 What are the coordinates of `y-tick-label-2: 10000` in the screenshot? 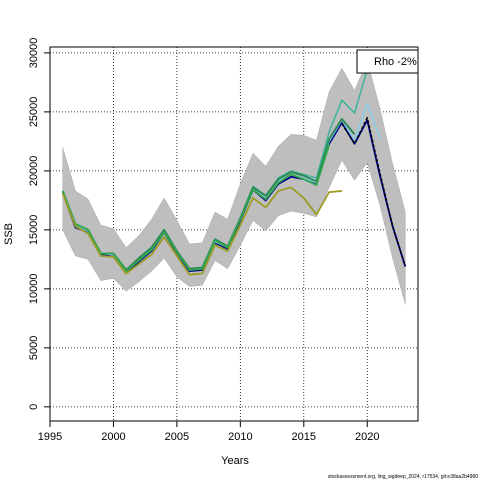 It's located at (34, 289).